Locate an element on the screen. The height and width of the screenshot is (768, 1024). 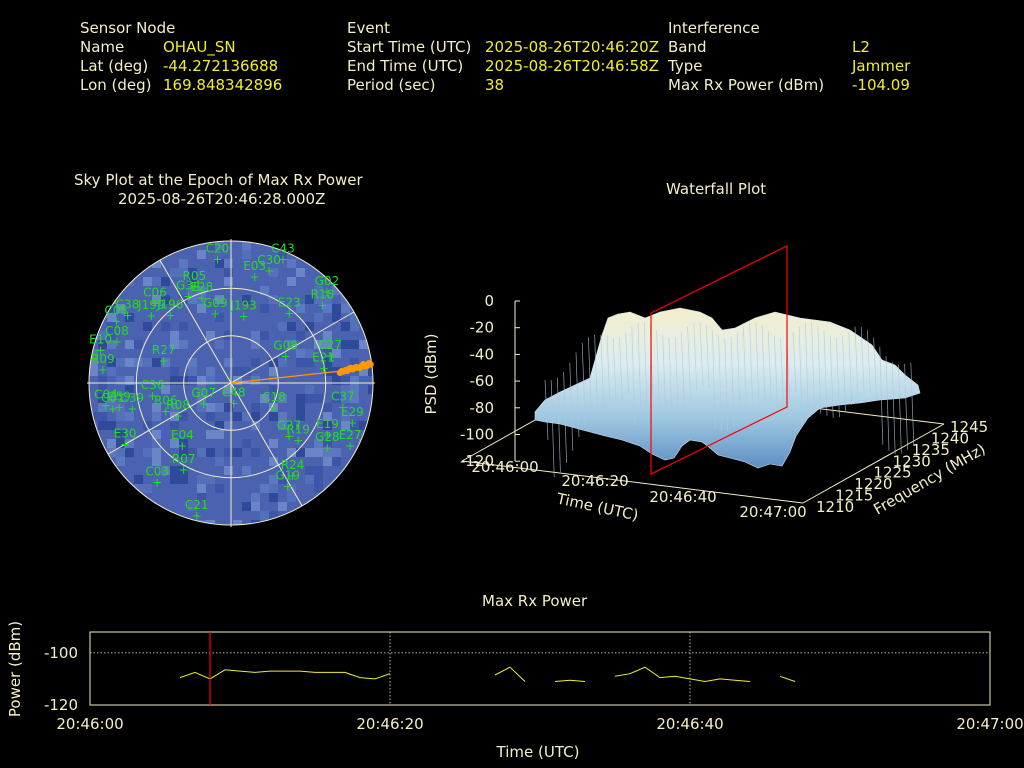
satellite-label: G34 is located at coordinates (188, 285).